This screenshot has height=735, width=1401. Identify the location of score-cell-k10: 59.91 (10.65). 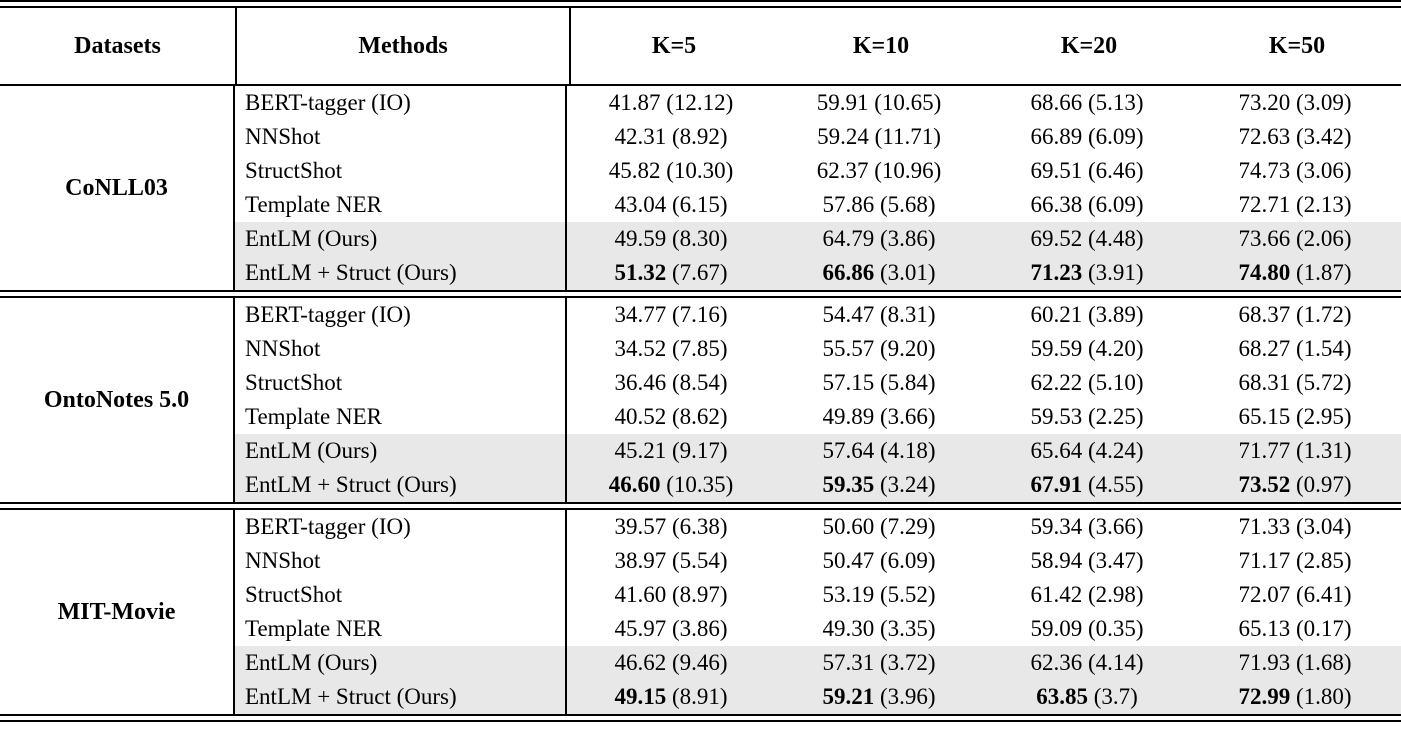
(879, 103).